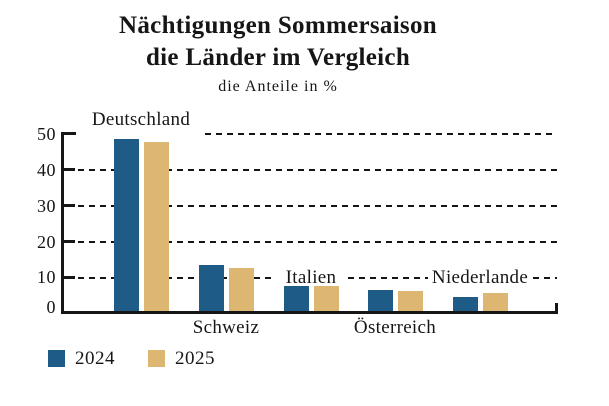 This screenshot has height=406, width=609. Describe the element at coordinates (326, 298) in the screenshot. I see `bar-italien-2025` at that location.